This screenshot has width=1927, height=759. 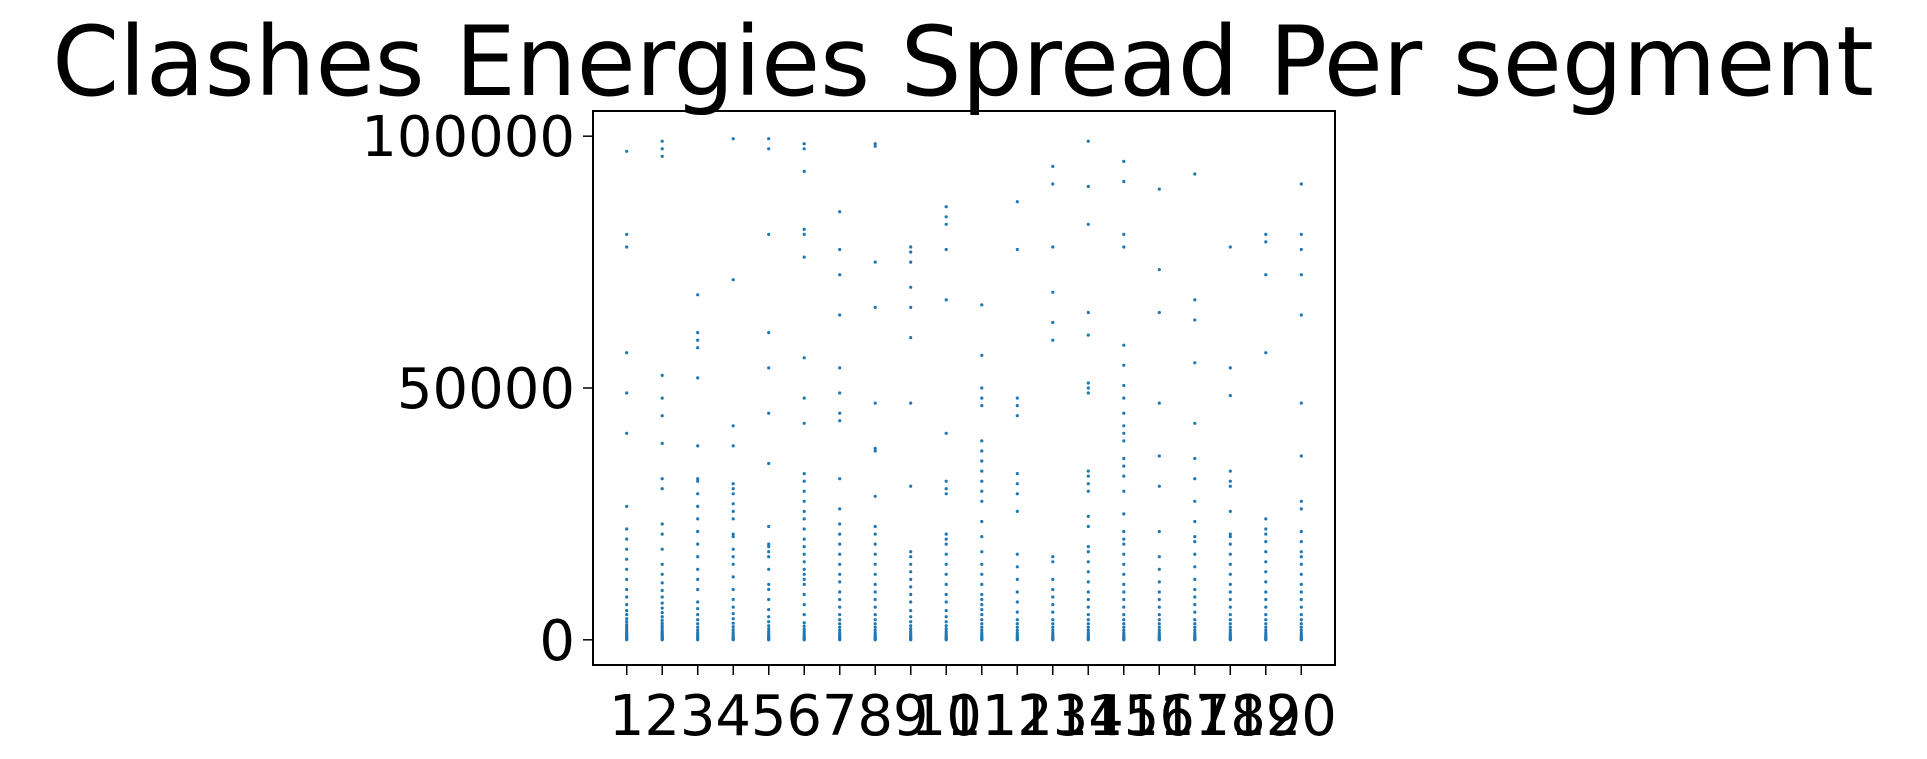 What do you see at coordinates (557, 641) in the screenshot?
I see `y-tick-label: 0` at bounding box center [557, 641].